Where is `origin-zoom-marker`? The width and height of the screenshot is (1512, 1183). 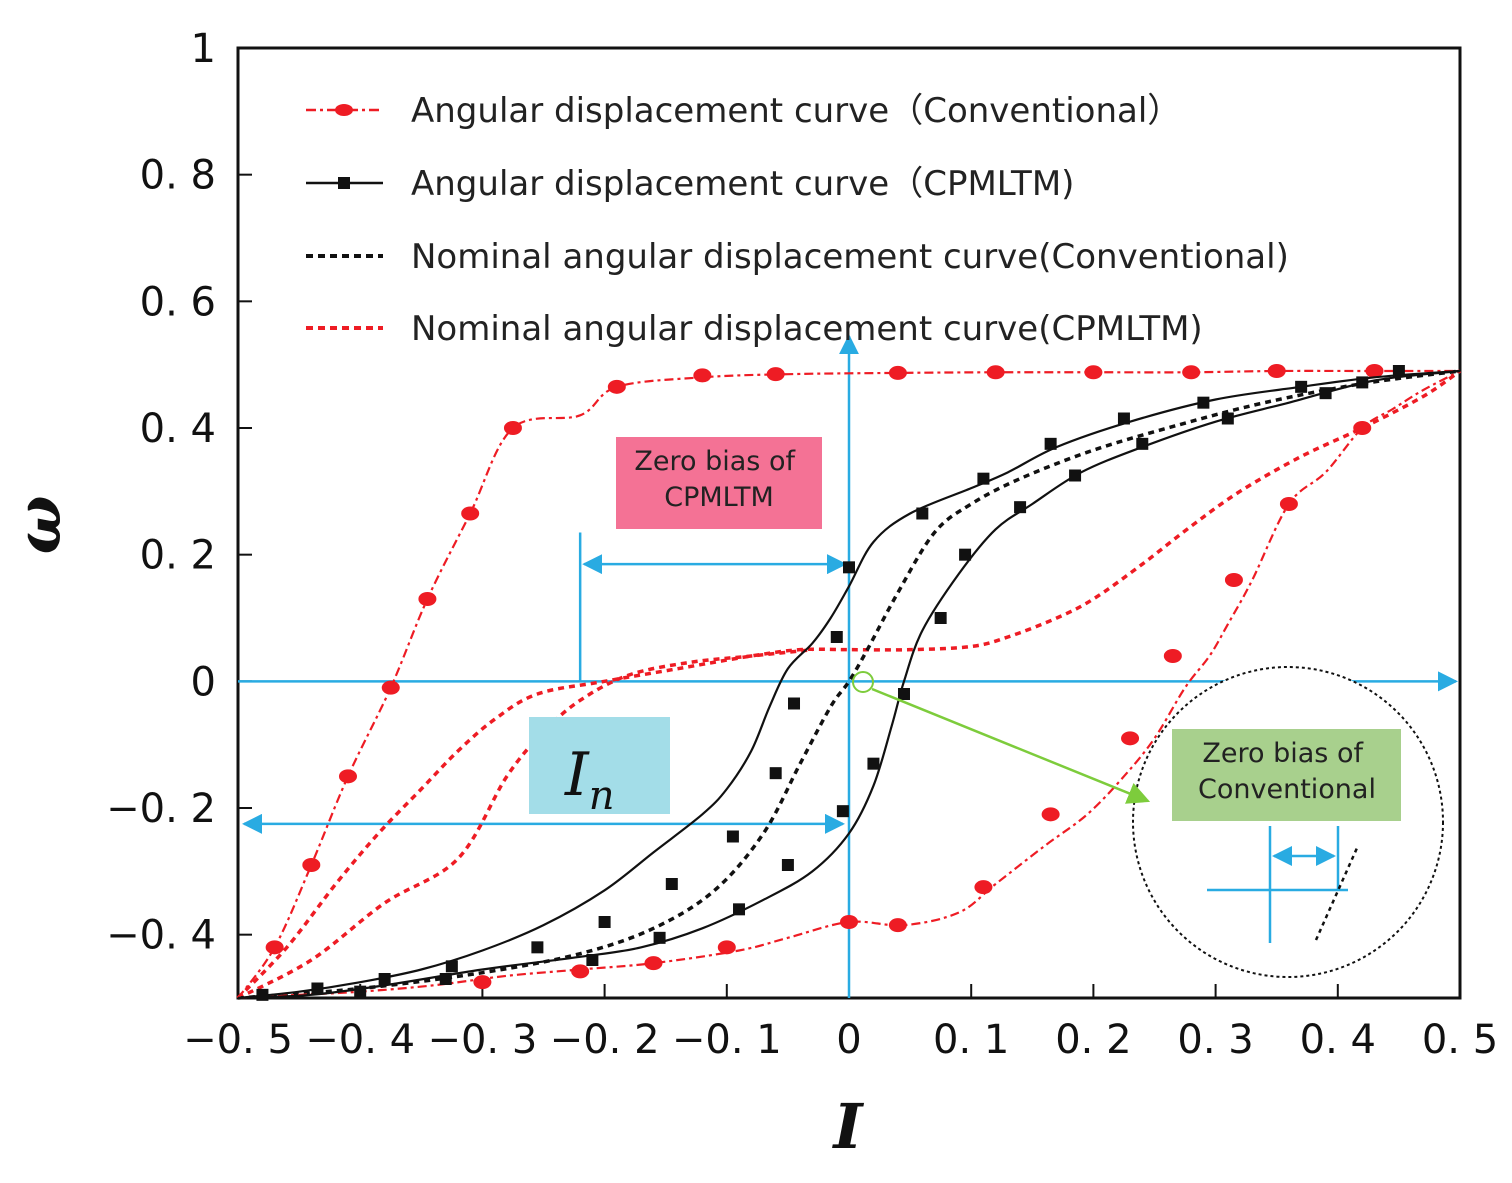
origin-zoom-marker is located at coordinates (863, 682).